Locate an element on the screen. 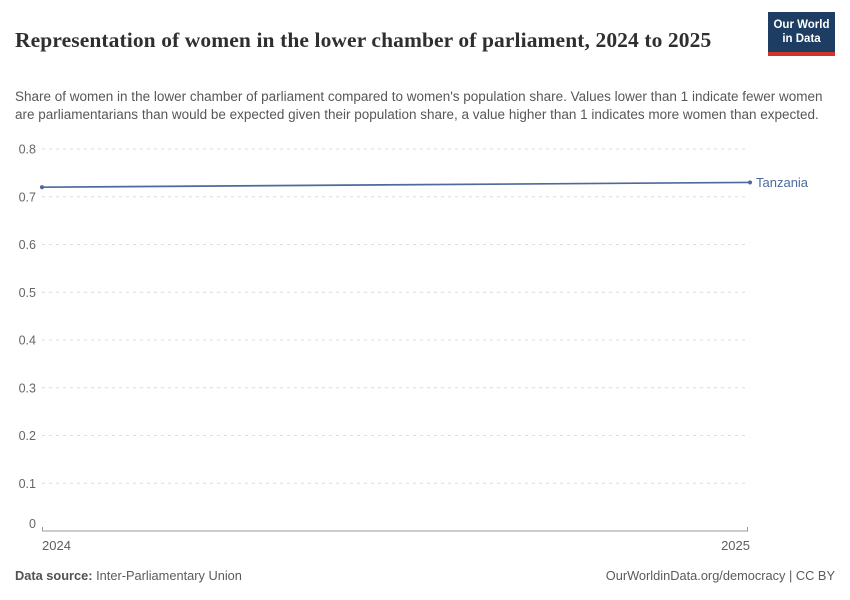 The image size is (850, 600). y-tick-label-0.5: 0.5 is located at coordinates (27, 293).